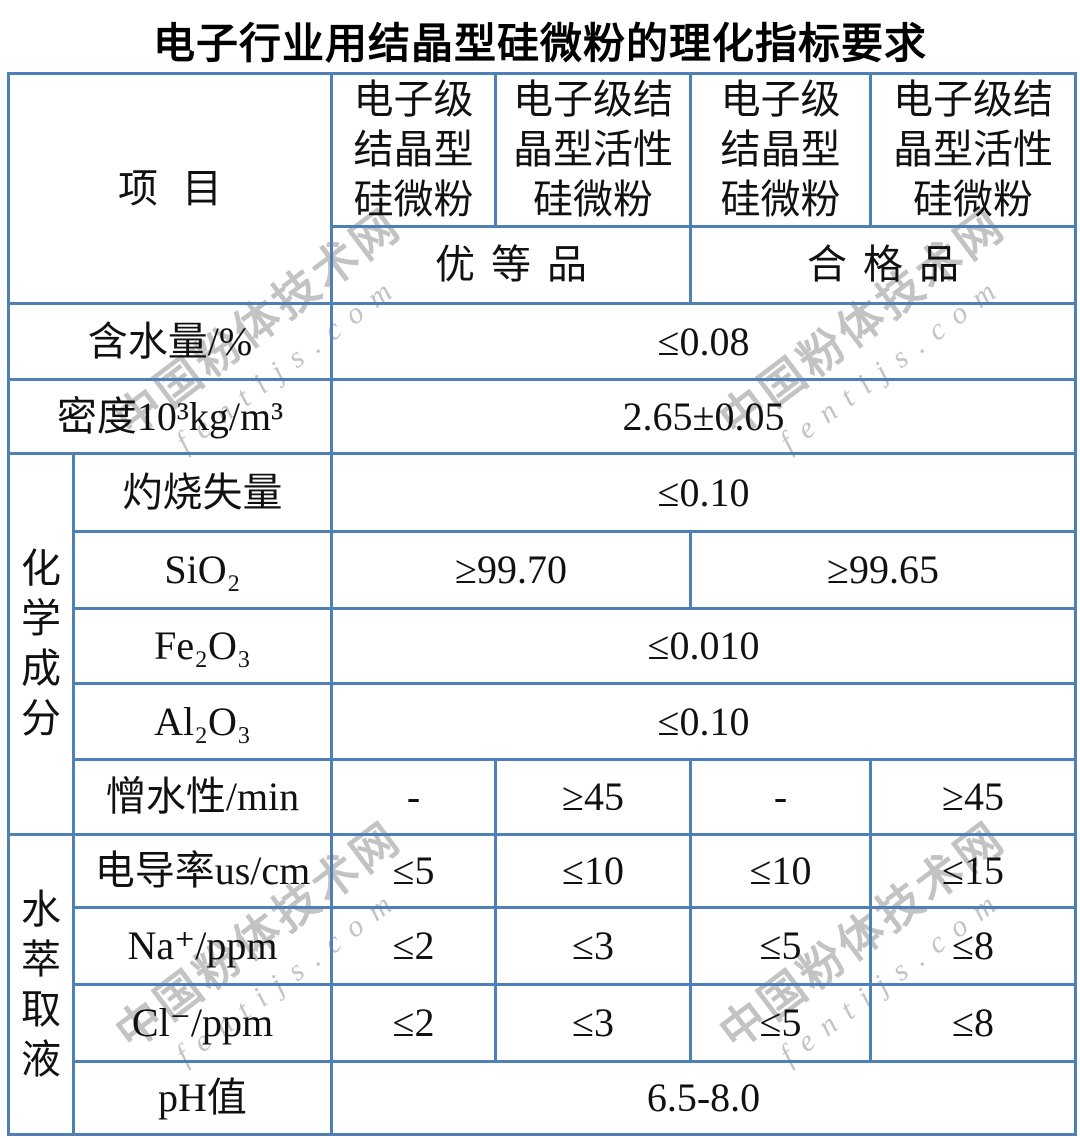  What do you see at coordinates (780, 150) in the screenshot?
I see `header-col-crystalline-qualified: 电子级 结晶型 硅微粉` at bounding box center [780, 150].